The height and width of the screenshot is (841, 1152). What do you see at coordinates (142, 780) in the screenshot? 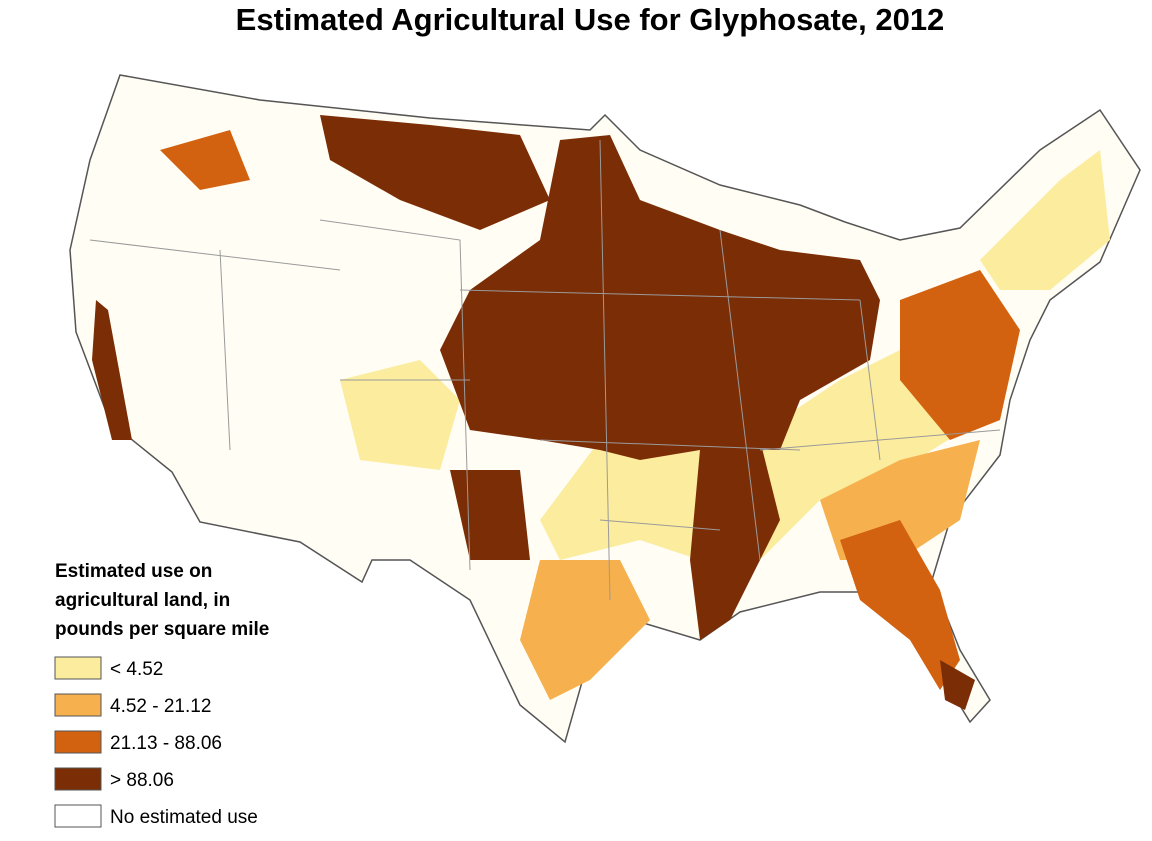
I see `legend-label: > 88.06` at bounding box center [142, 780].